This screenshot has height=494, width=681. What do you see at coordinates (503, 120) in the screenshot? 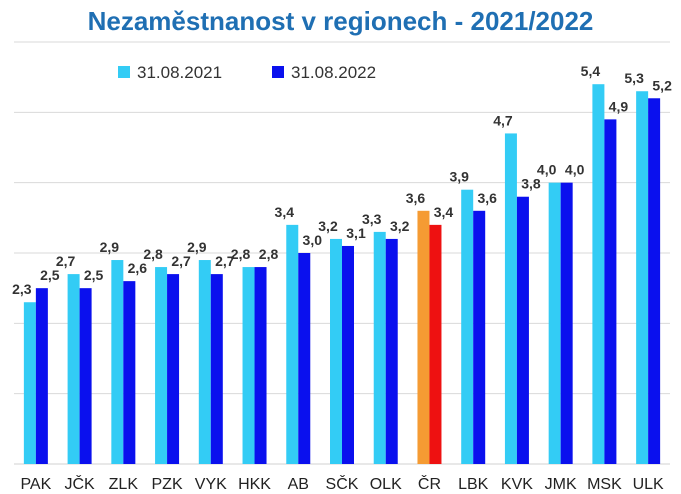
I see `data-label: 4,7` at bounding box center [503, 120].